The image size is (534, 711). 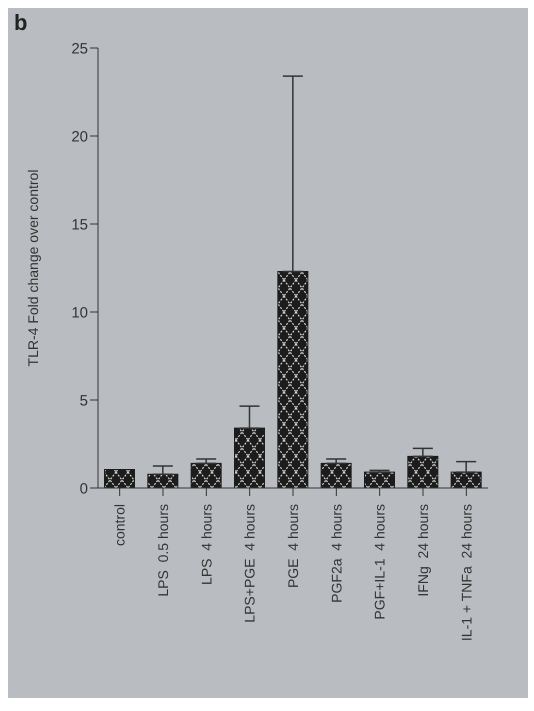 What do you see at coordinates (163, 550) in the screenshot?
I see `x-tick-label: LPS 0.5 hours` at bounding box center [163, 550].